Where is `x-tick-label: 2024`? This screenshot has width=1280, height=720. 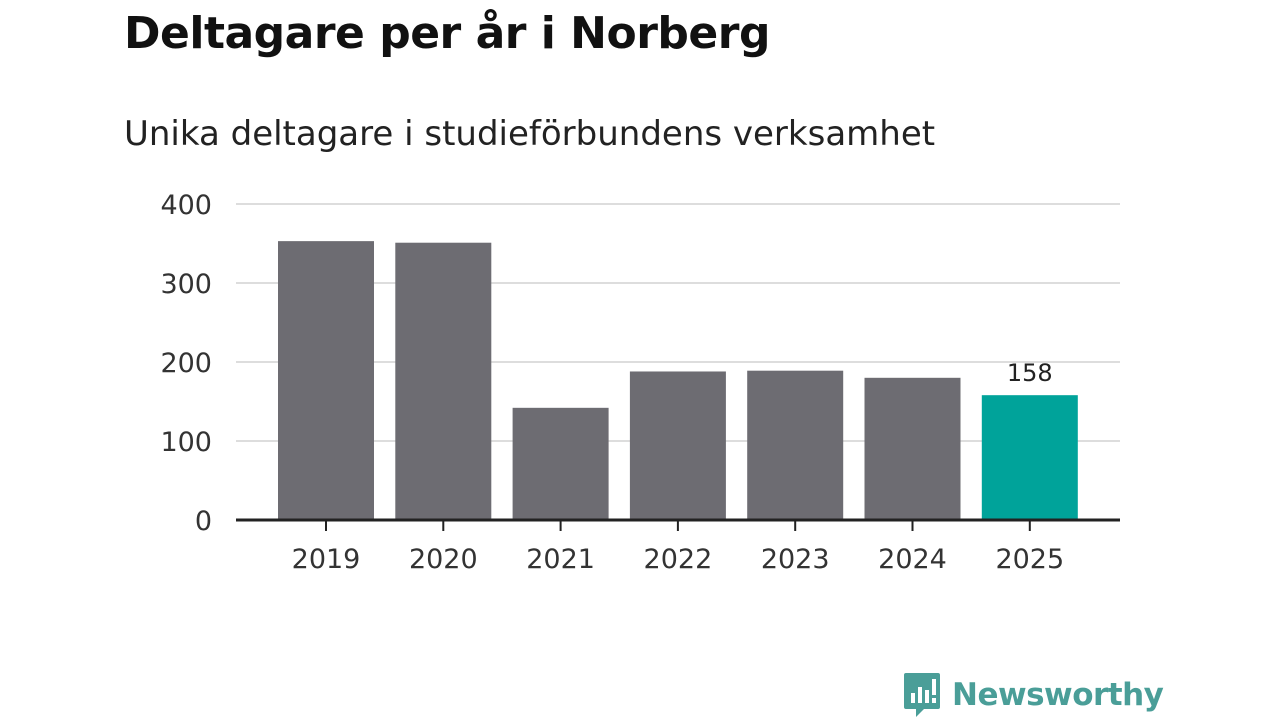
x-tick-label: 2024 is located at coordinates (912, 559).